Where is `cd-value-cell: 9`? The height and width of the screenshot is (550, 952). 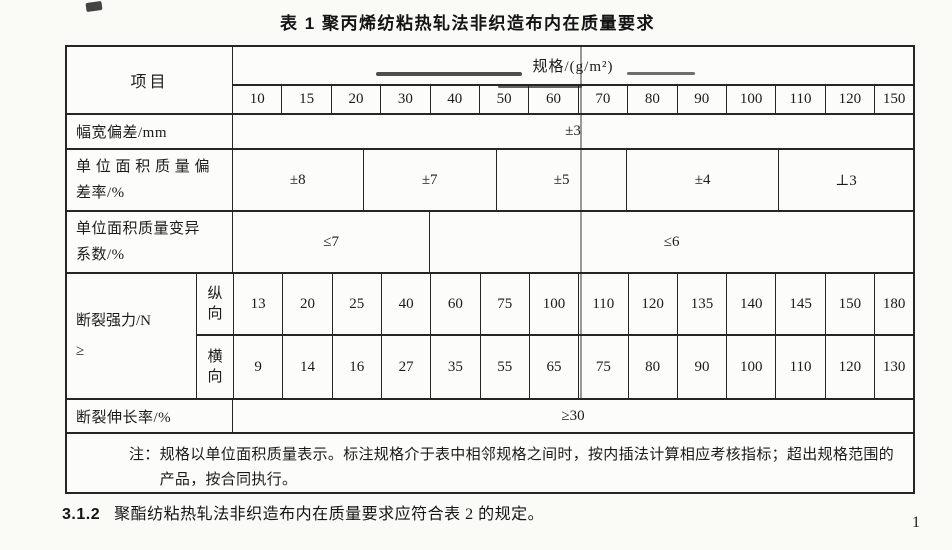 cd-value-cell: 9 is located at coordinates (259, 367).